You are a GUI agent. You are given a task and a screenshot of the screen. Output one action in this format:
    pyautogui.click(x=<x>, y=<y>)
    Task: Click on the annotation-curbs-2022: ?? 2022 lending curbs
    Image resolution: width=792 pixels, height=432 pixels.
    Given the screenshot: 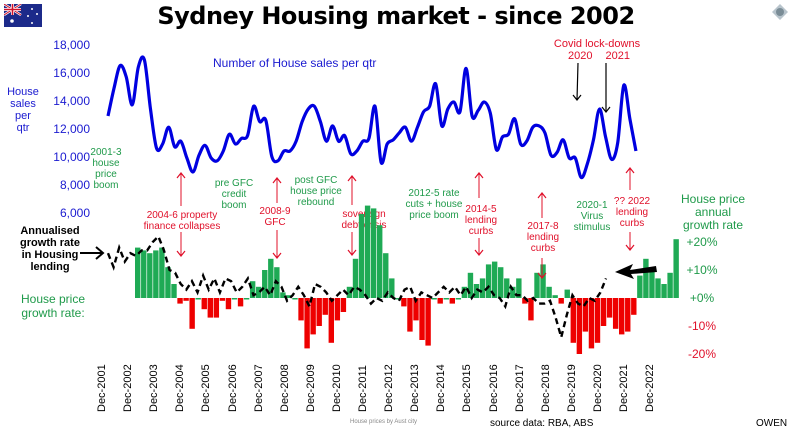 What is the action you would take?
    pyautogui.click(x=632, y=212)
    